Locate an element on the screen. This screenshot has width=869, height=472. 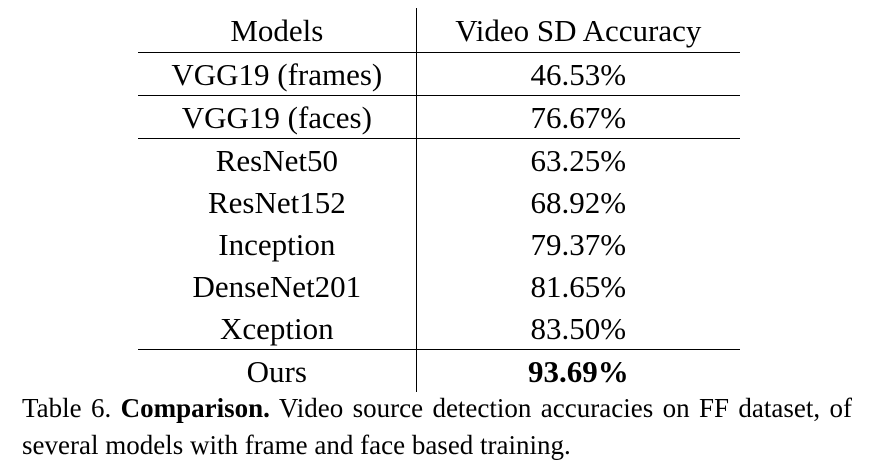
table-header-row: Models Video SD Accuracy is located at coordinates (439, 30).